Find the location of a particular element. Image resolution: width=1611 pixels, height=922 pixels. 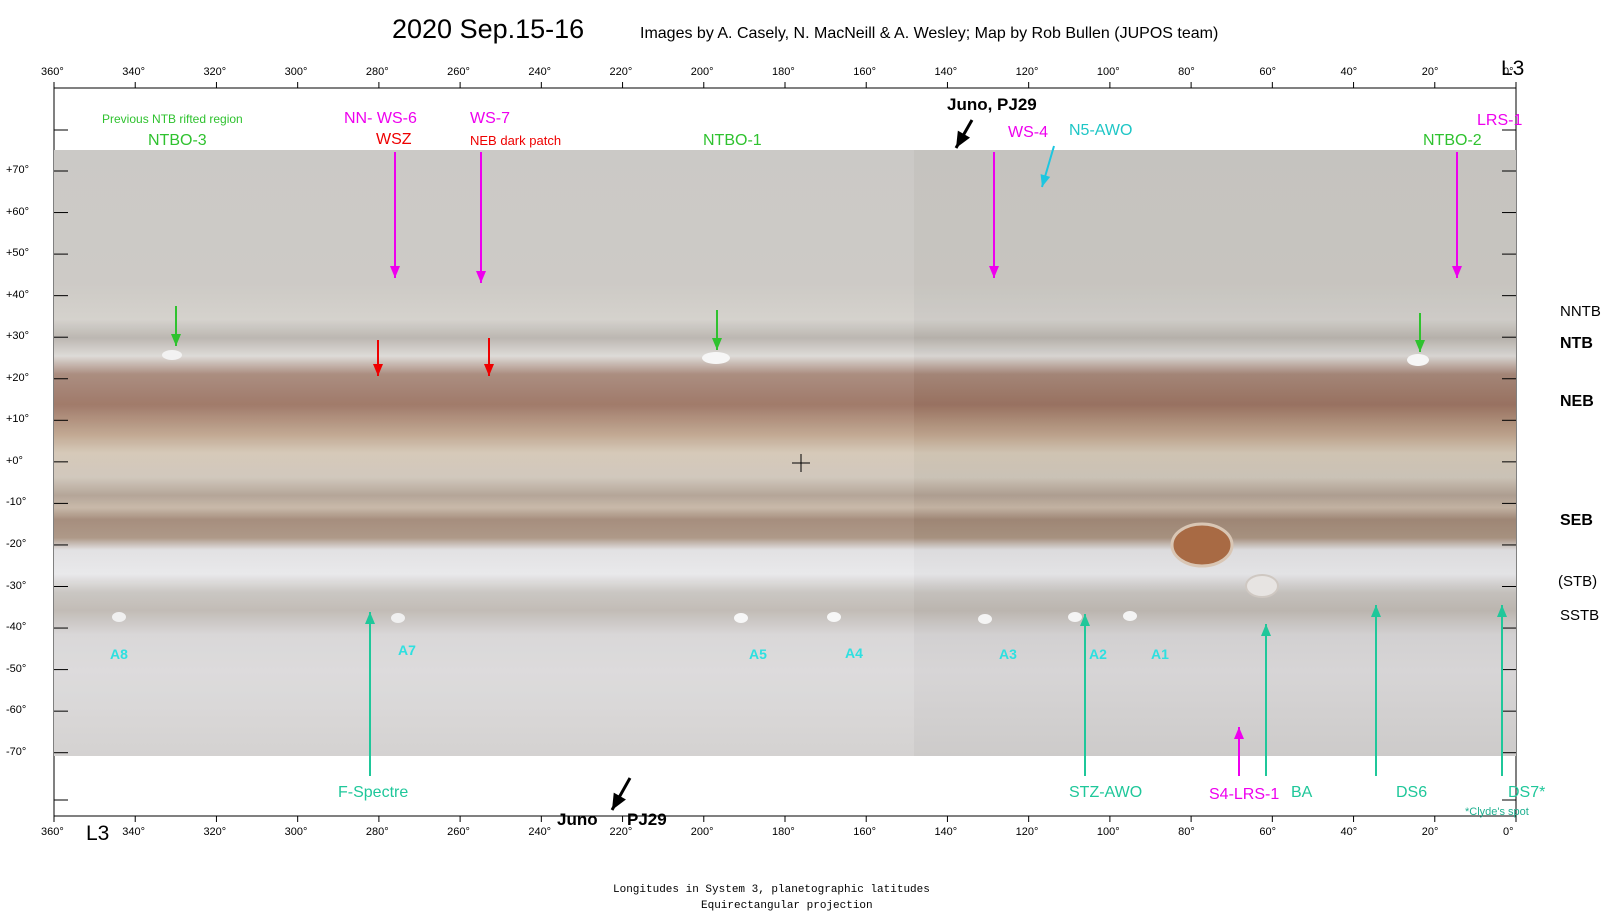

label-ntbo1: NTBO-1 is located at coordinates (732, 140).